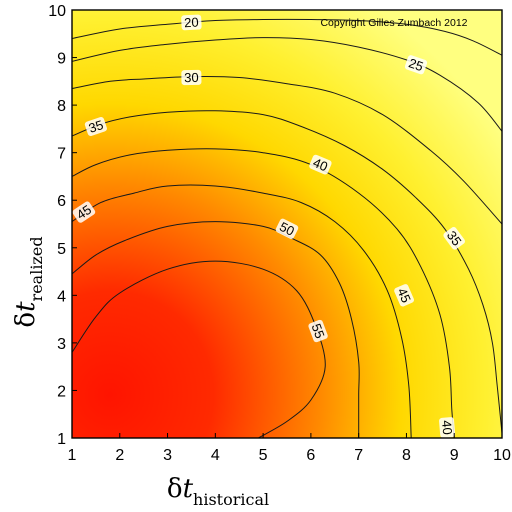 The width and height of the screenshot is (512, 512). I want to click on svg-text: δthistorical, so click(218, 491).